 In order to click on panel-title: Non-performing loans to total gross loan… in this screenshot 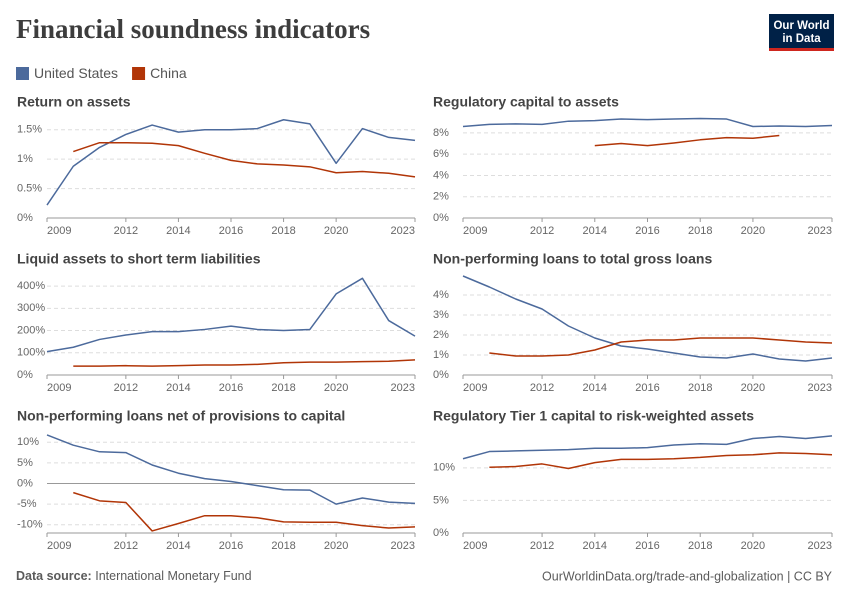, I will do `click(572, 259)`.